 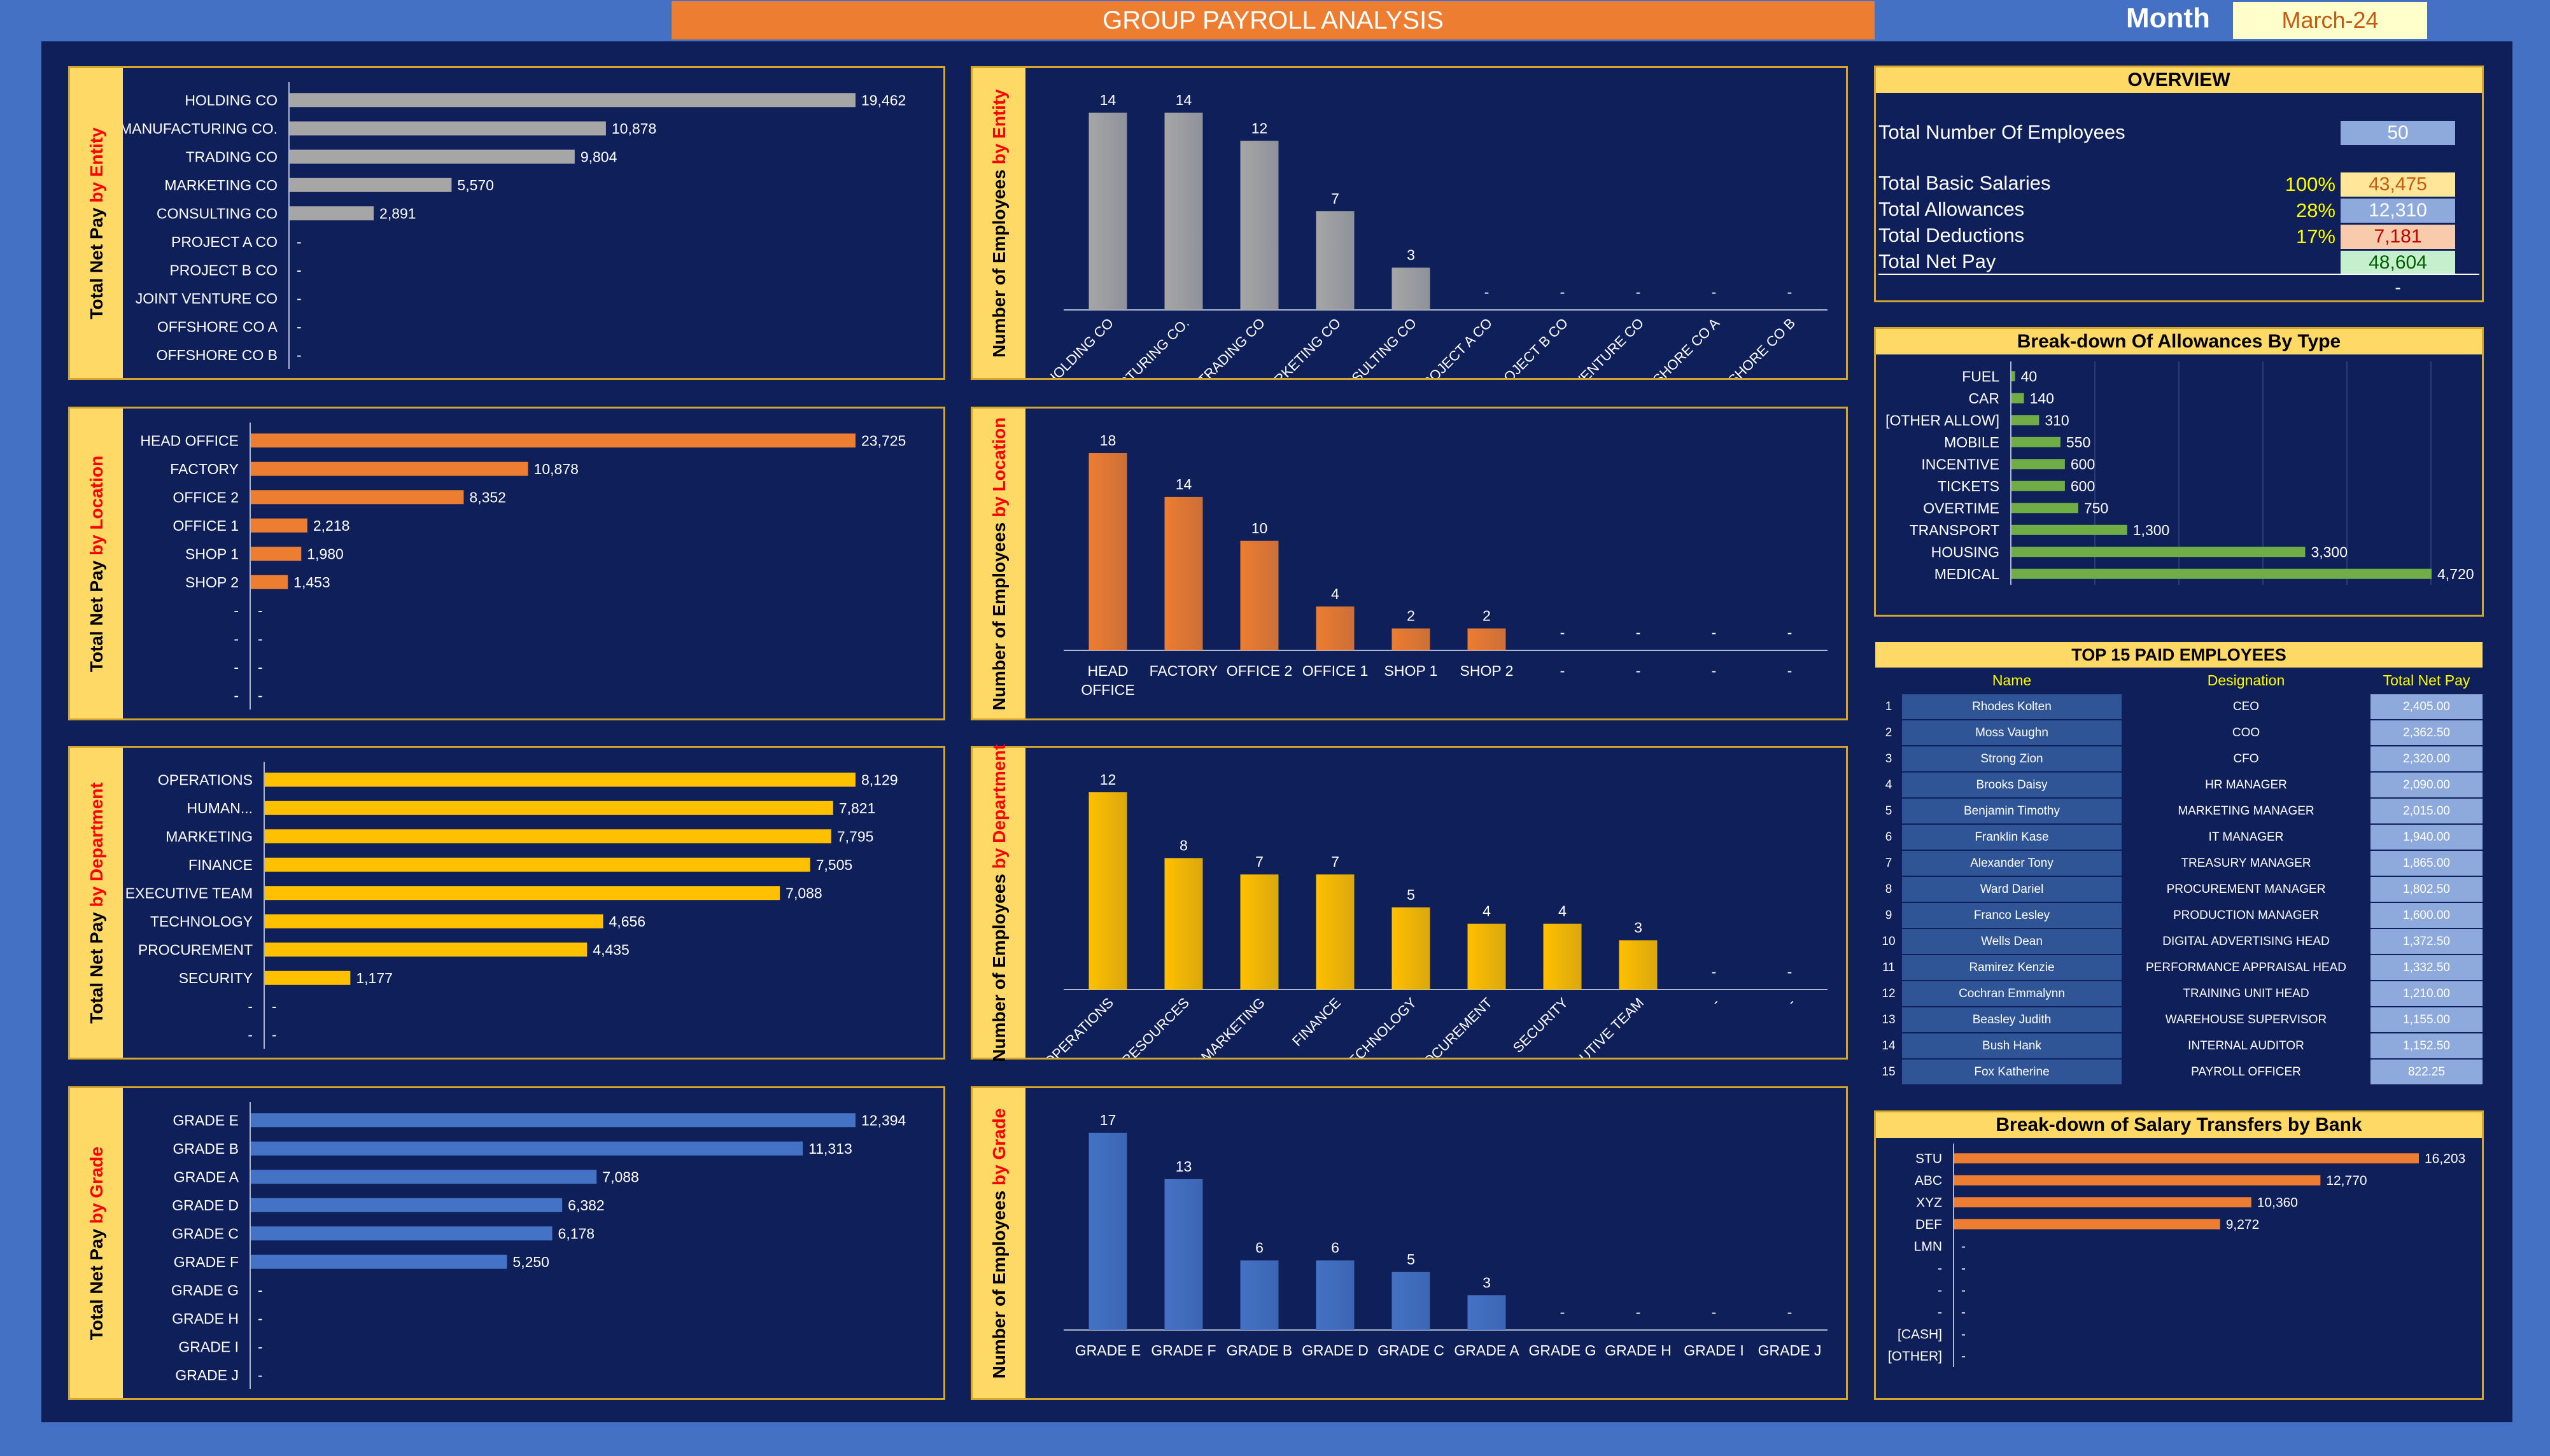 I want to click on data-label: 310, so click(x=2057, y=420).